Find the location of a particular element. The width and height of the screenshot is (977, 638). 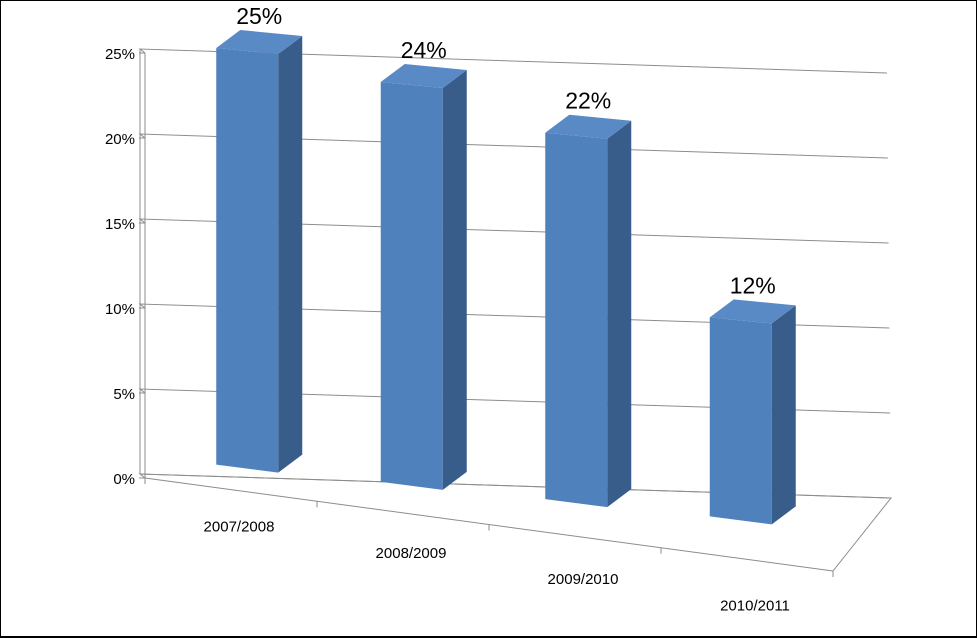

x-tick-label: 2009/2010 is located at coordinates (583, 579).